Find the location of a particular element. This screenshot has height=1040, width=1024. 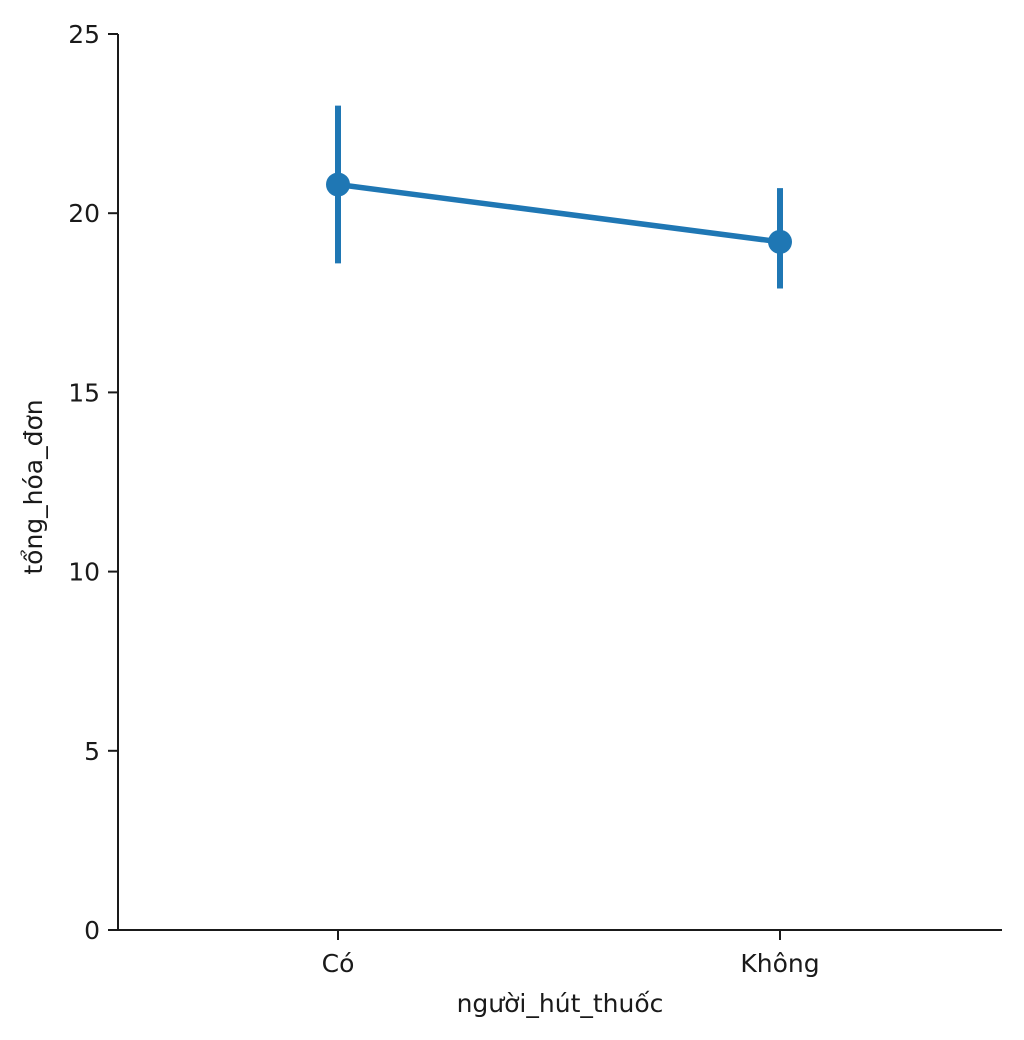

y-tick-label: 5 is located at coordinates (92, 751).